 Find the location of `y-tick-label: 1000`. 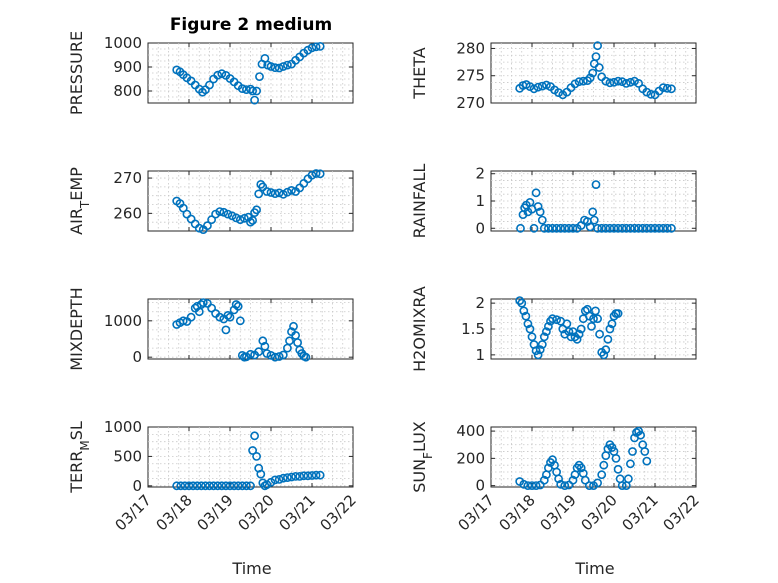

y-tick-label: 1000 is located at coordinates (123, 43).